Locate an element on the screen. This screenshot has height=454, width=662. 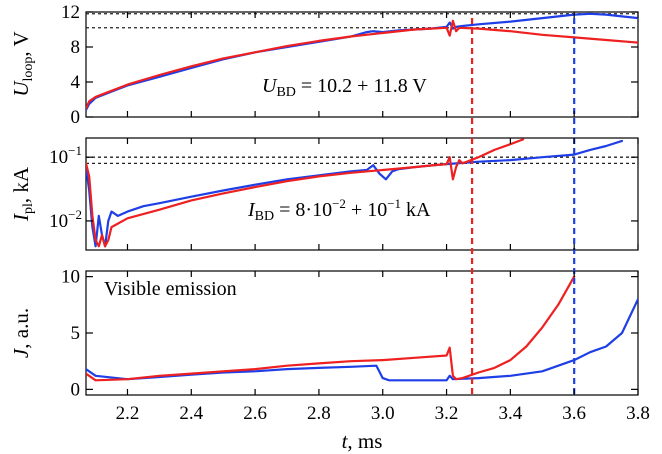
middle-ytick-label-base-0: 10 is located at coordinates (58, 221).